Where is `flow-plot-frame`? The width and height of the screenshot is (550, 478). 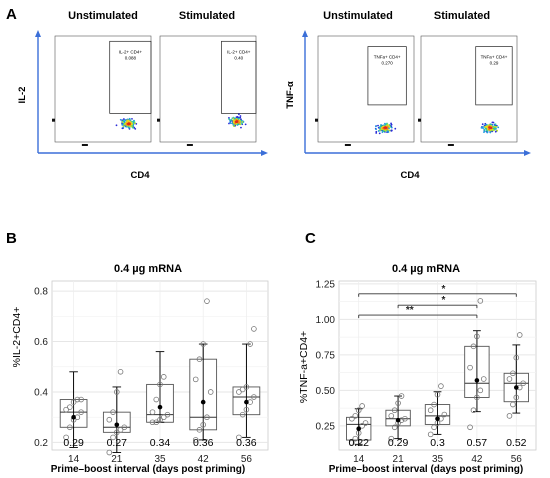 flow-plot-frame is located at coordinates (103, 89).